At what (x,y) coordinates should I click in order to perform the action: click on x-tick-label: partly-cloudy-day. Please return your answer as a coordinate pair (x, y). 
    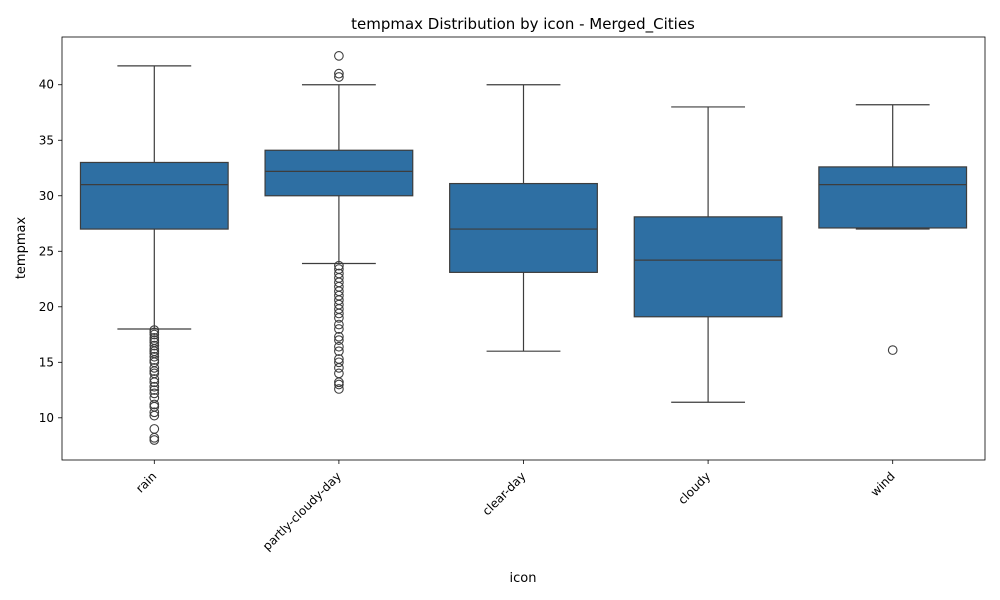
    Looking at the image, I should click on (302, 511).